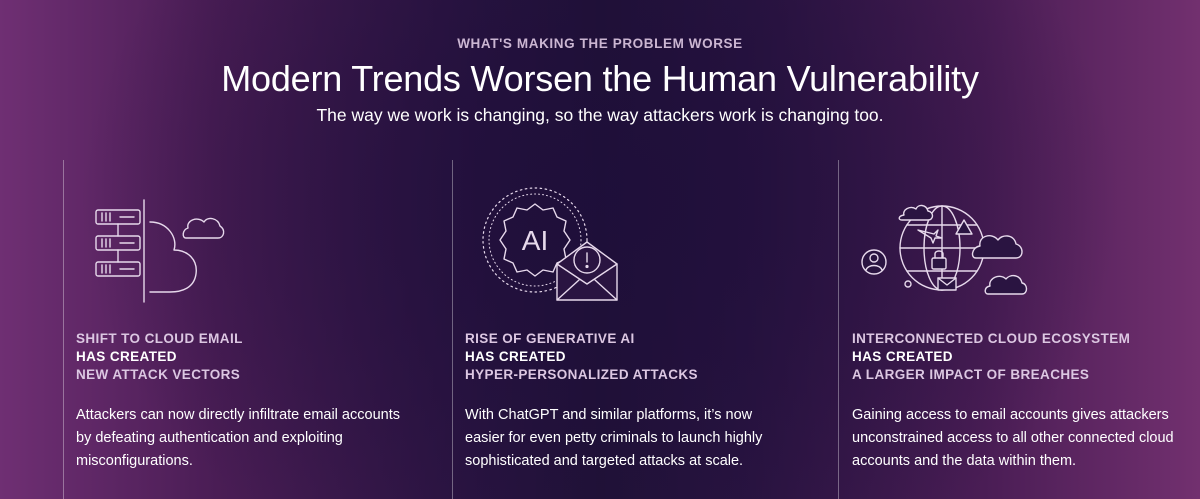 Image resolution: width=1200 pixels, height=499 pixels. What do you see at coordinates (581, 374) in the screenshot?
I see `trend-result: HYPER-PERSONALIZED ATTACKS` at bounding box center [581, 374].